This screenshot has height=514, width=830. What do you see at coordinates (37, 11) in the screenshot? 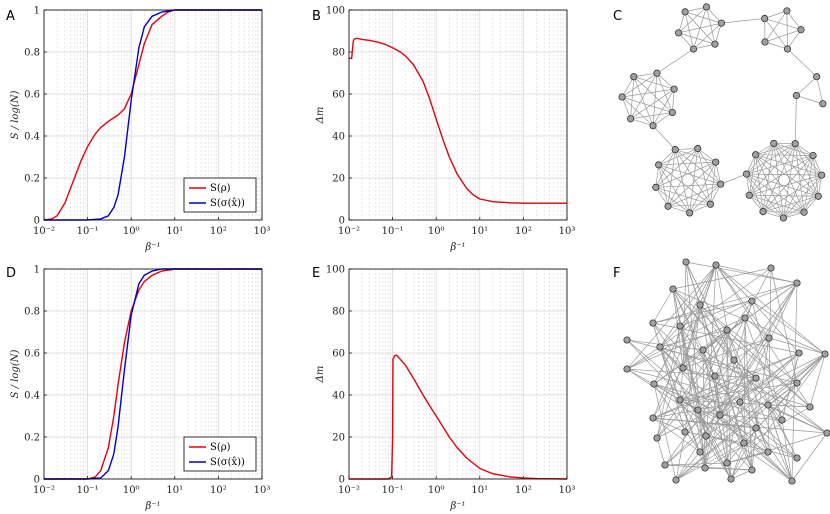
I see `y-tick-label: 1` at bounding box center [37, 11].